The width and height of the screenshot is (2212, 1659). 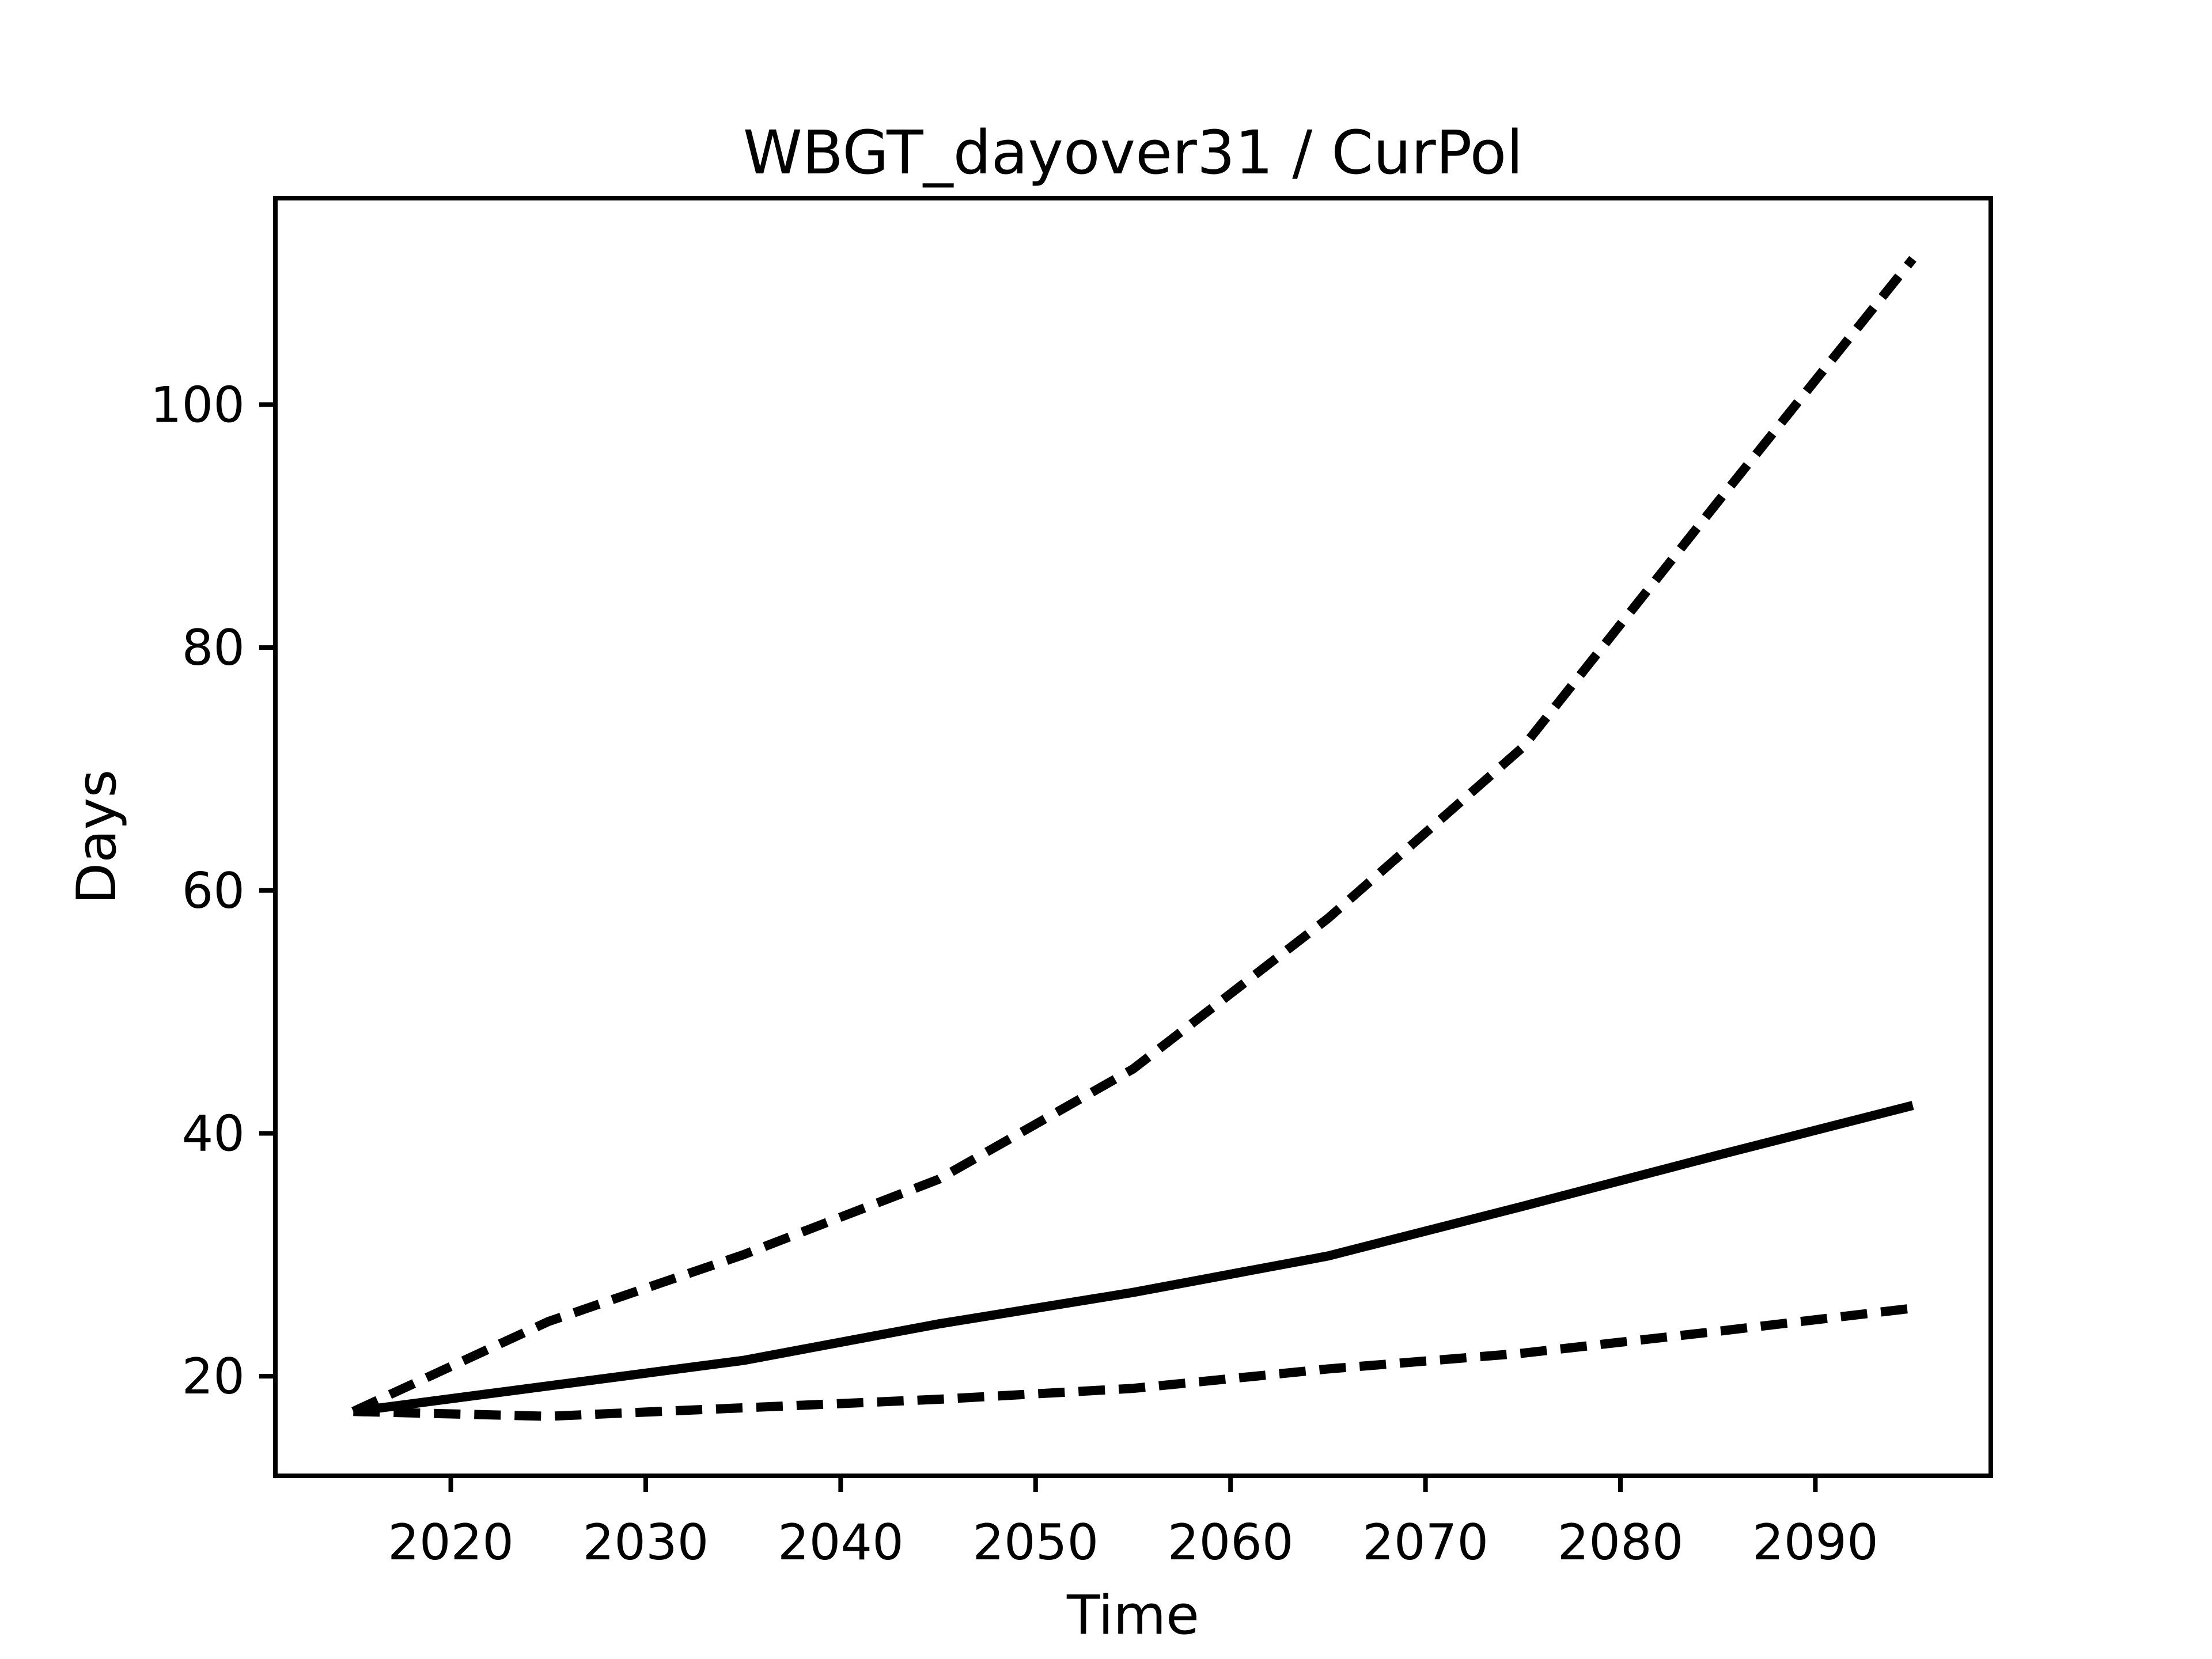 I want to click on x-tick-label: 2050, so click(x=1035, y=1542).